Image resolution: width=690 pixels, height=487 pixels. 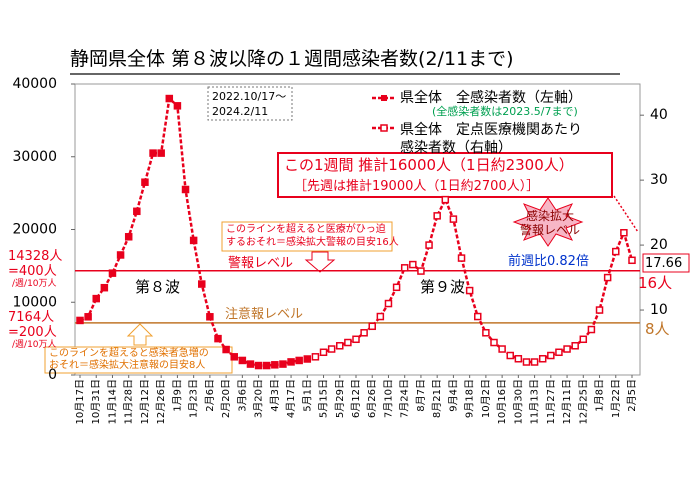 I want to click on ref-right-label: 16人, so click(x=655, y=283).